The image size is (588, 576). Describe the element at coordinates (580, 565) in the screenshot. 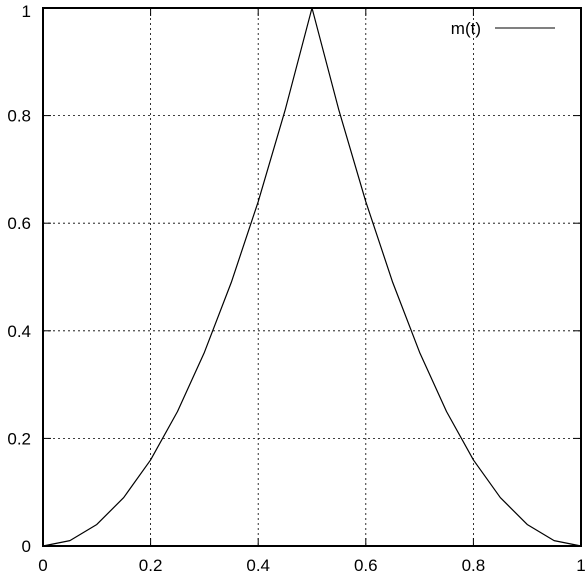

I see `x-tick-label: 1` at that location.